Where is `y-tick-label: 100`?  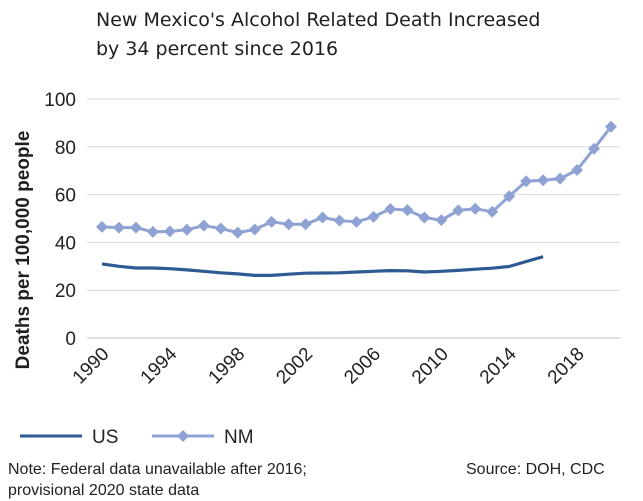
y-tick-label: 100 is located at coordinates (60, 100).